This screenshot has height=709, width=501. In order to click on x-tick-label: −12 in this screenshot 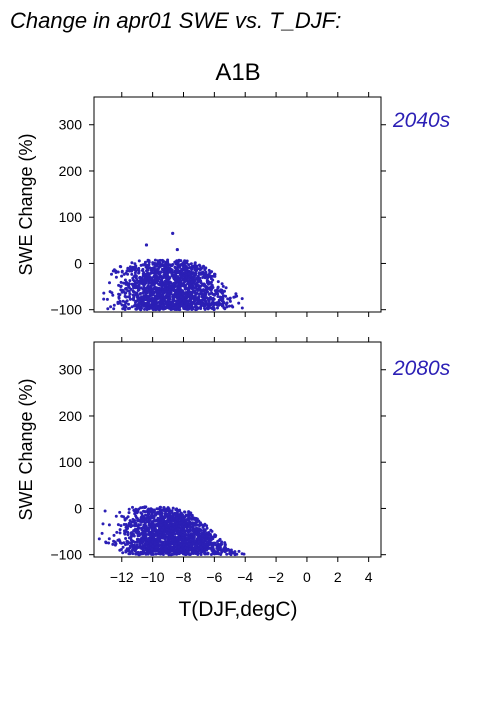, I will do `click(122, 577)`.